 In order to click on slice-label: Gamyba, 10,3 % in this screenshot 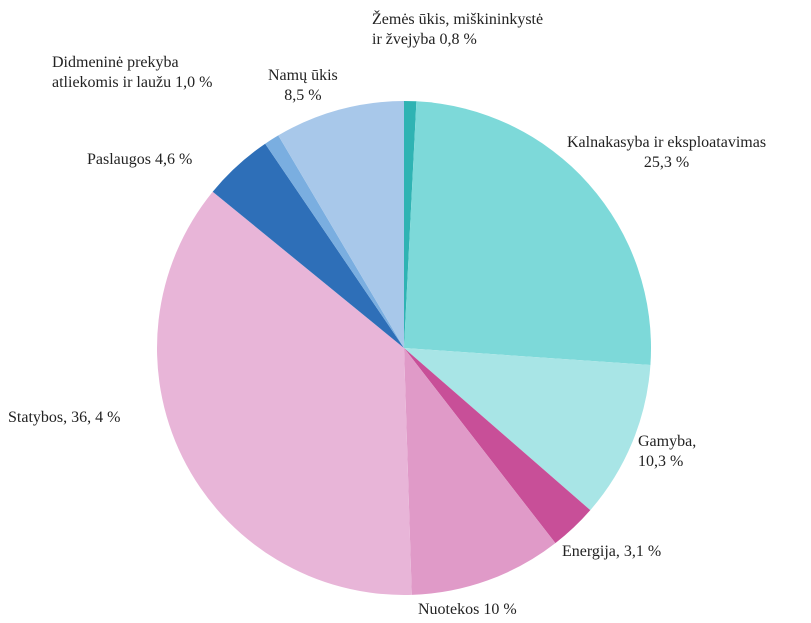, I will do `click(667, 452)`.